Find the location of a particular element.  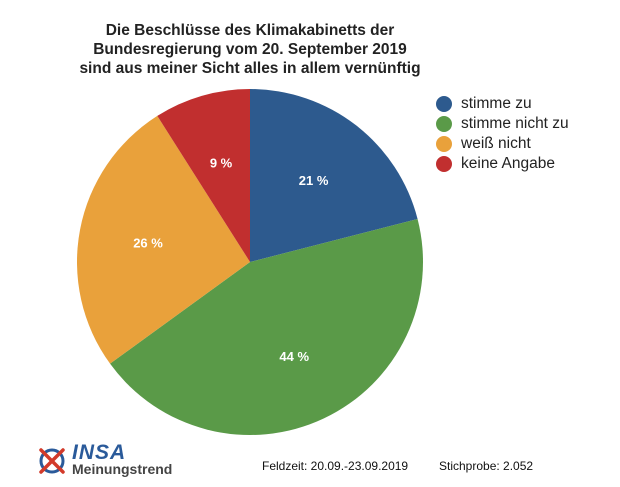

insa-logo: INSA Meinungstrend is located at coordinates (118, 459).